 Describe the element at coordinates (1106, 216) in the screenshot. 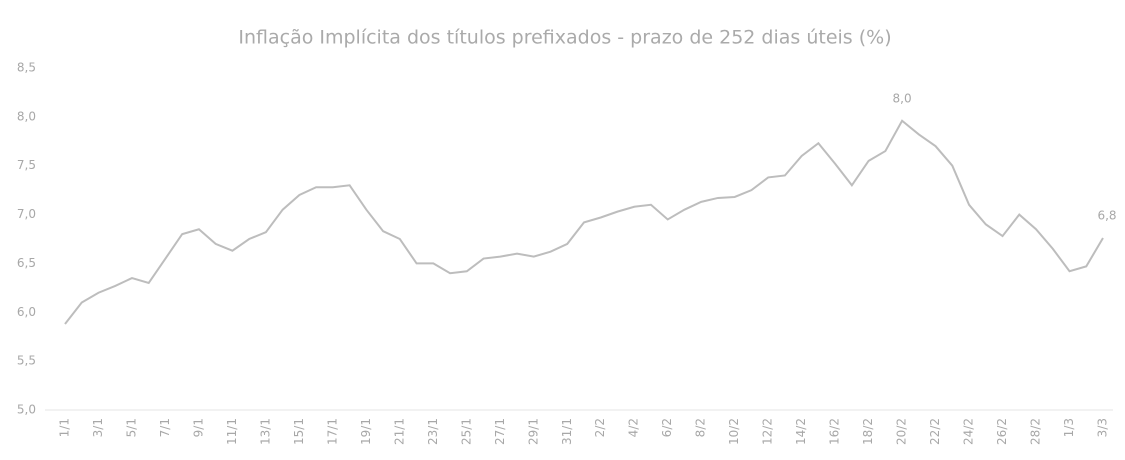

I see `data-label: 6,8` at that location.